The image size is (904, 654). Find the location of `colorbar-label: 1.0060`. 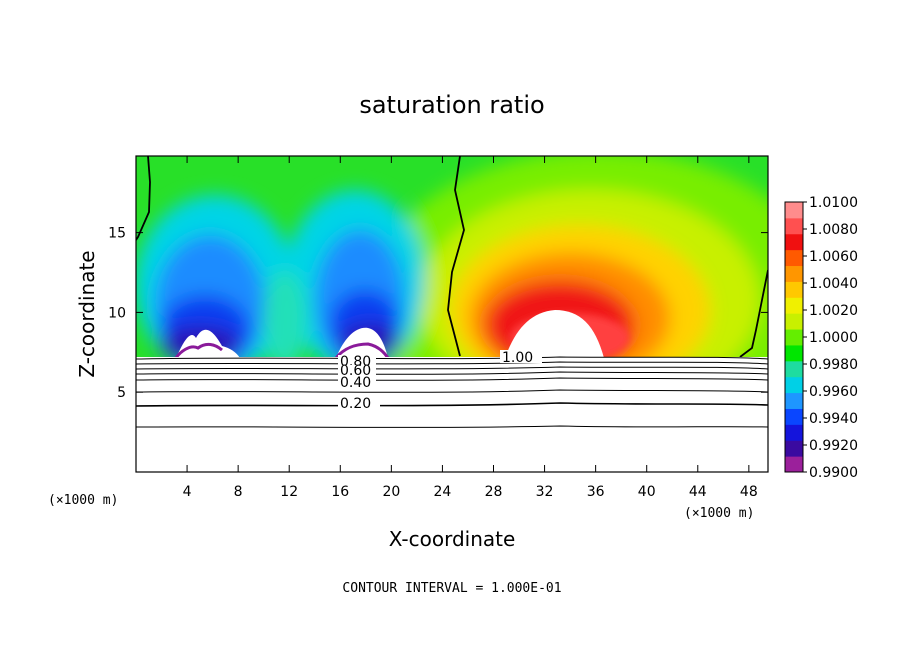

colorbar-label: 1.0060 is located at coordinates (833, 257).